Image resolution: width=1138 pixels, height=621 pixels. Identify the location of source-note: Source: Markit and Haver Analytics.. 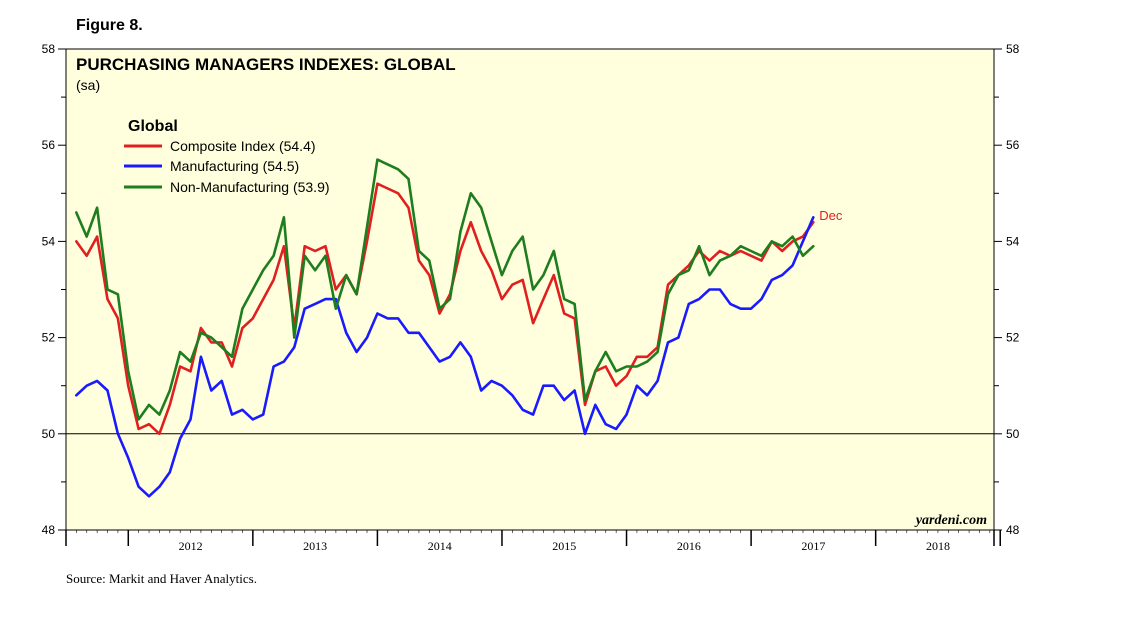
(161, 578).